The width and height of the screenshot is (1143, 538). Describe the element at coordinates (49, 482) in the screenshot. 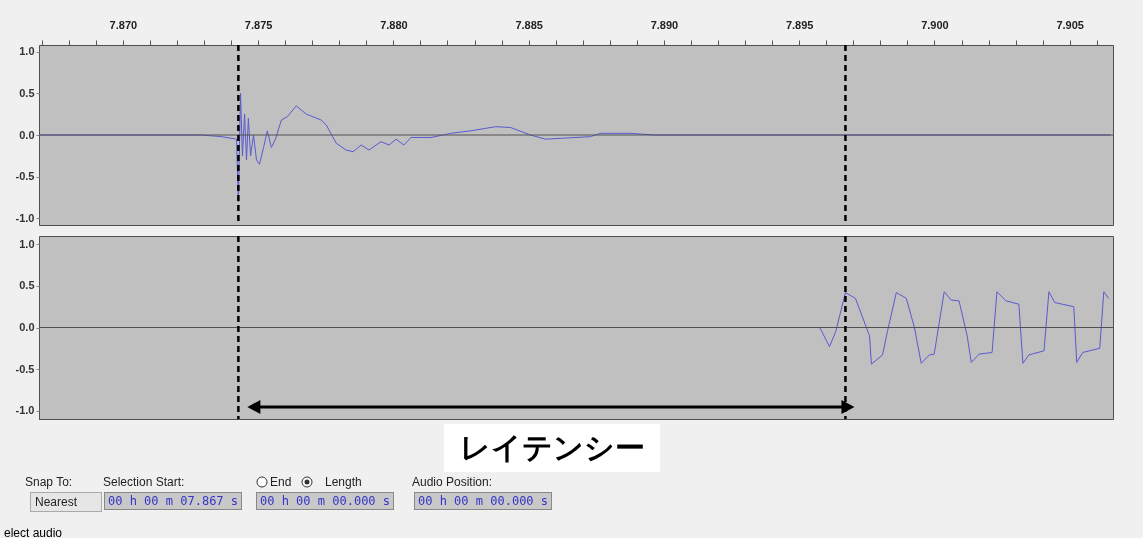

I see `text: Snap To:` at that location.